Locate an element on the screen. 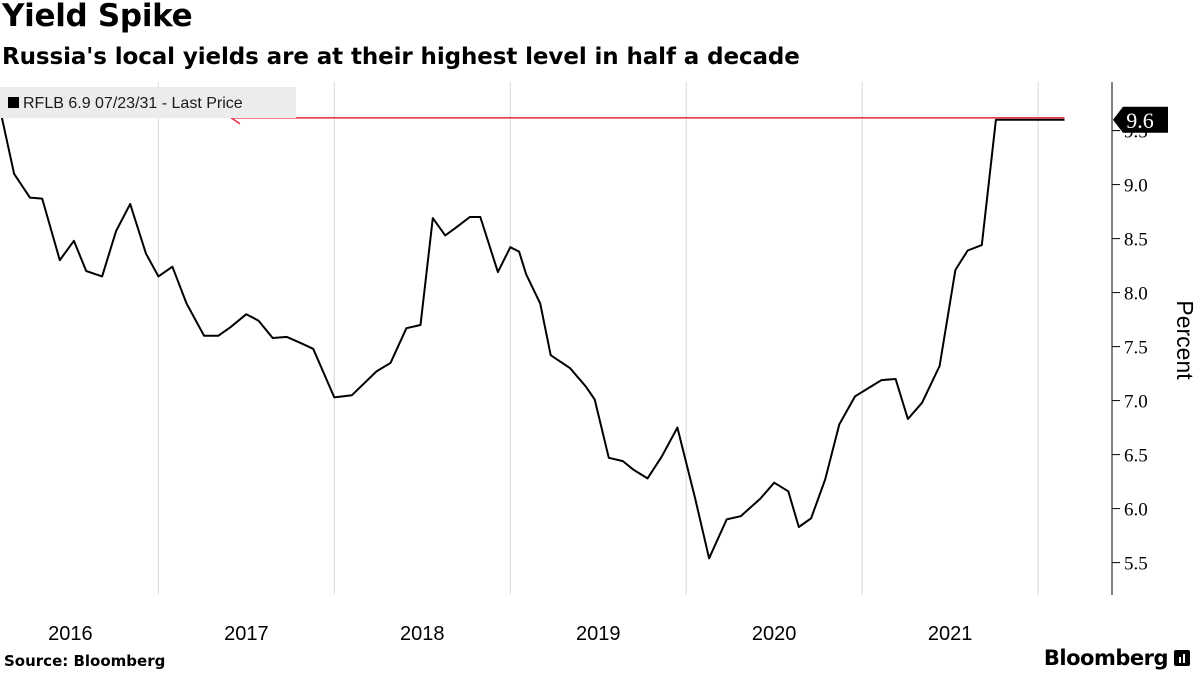 The height and width of the screenshot is (675, 1200). callout-box is located at coordinates (1140, 119).